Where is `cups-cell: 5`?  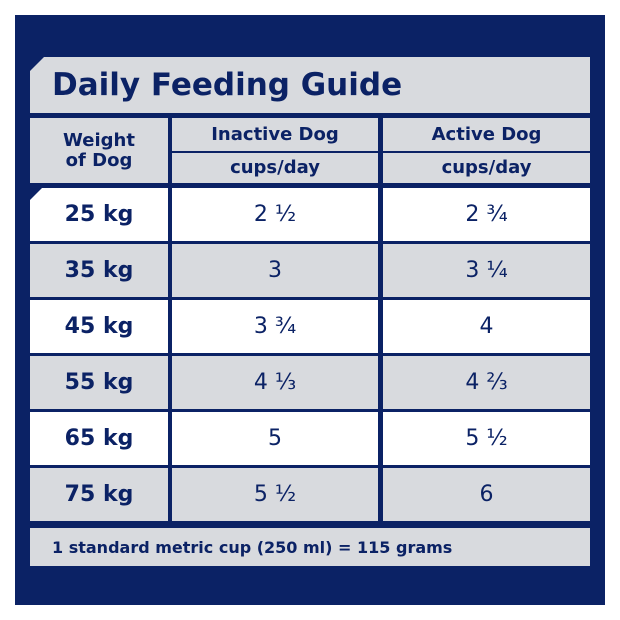 cups-cell: 5 is located at coordinates (275, 438).